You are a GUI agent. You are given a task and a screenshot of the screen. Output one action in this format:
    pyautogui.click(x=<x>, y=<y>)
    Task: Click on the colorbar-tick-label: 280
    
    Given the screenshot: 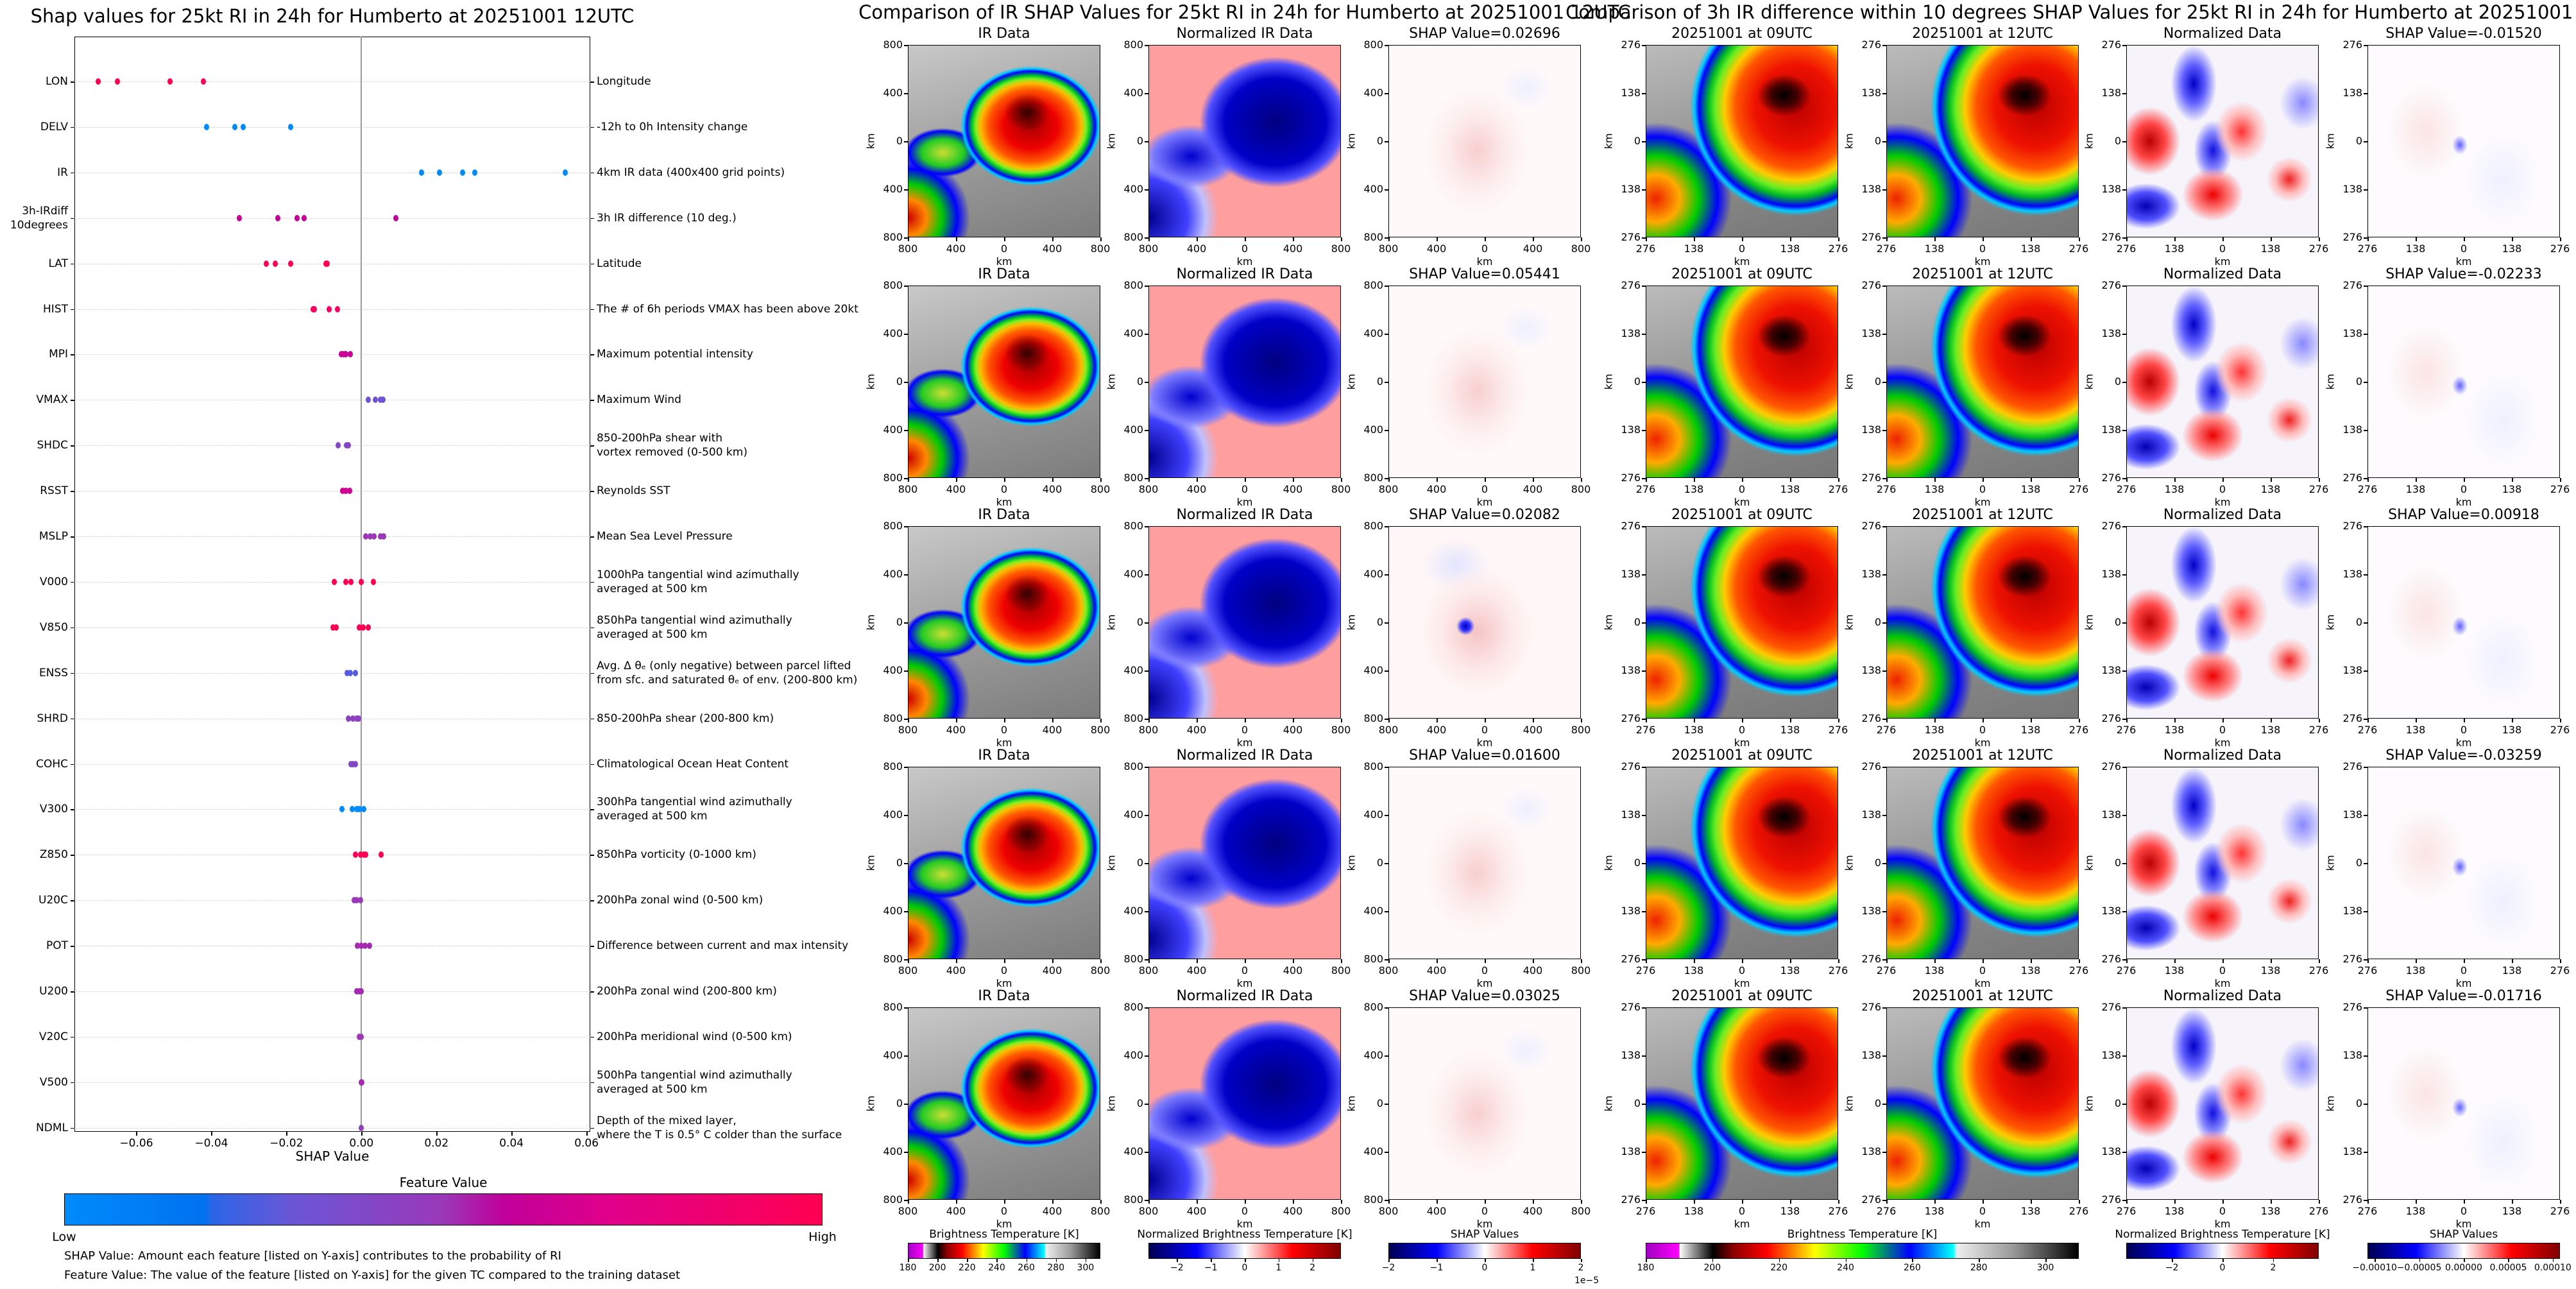 What is the action you would take?
    pyautogui.click(x=1979, y=1268)
    